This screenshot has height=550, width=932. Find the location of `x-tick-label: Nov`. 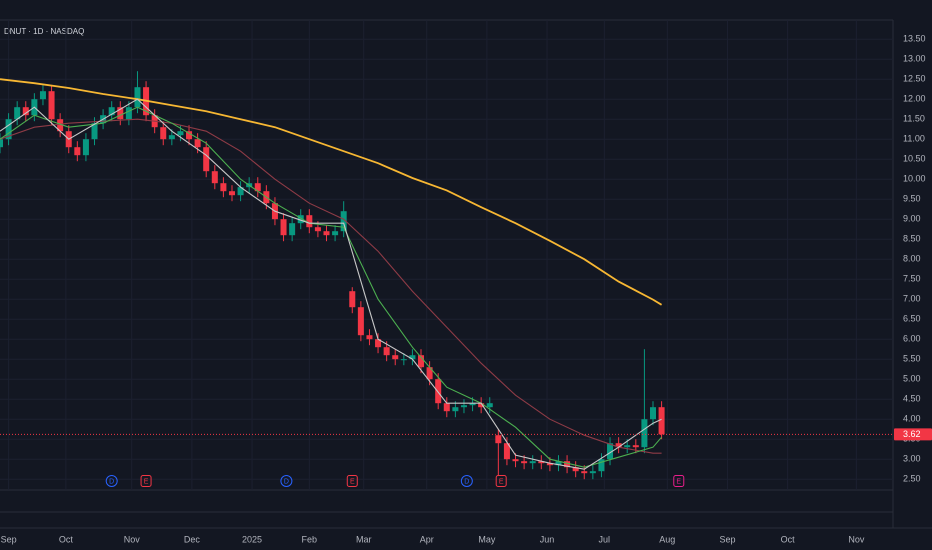

x-tick-label: Nov is located at coordinates (132, 539).